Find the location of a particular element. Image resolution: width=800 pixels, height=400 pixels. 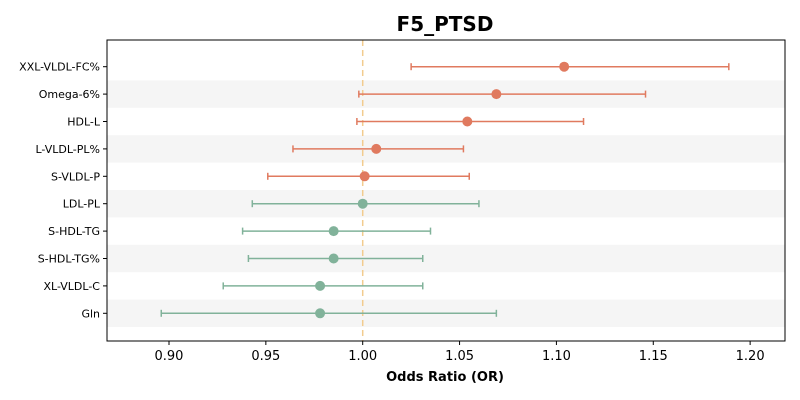

y-tick-label: HDL-L is located at coordinates (84, 122).